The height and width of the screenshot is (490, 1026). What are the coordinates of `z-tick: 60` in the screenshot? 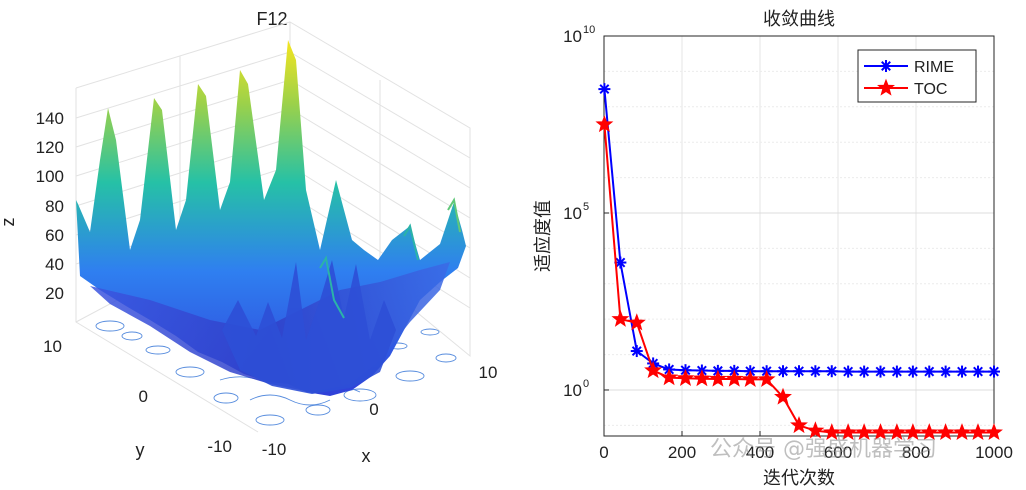 It's located at (54, 235).